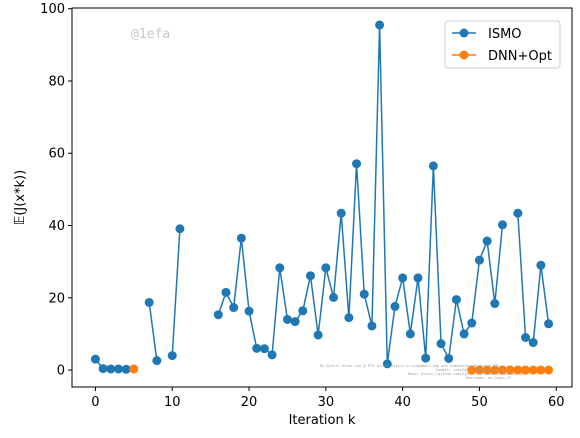 The width and height of the screenshot is (580, 438). What do you see at coordinates (95, 402) in the screenshot?
I see `x-tick-label: 0` at bounding box center [95, 402].